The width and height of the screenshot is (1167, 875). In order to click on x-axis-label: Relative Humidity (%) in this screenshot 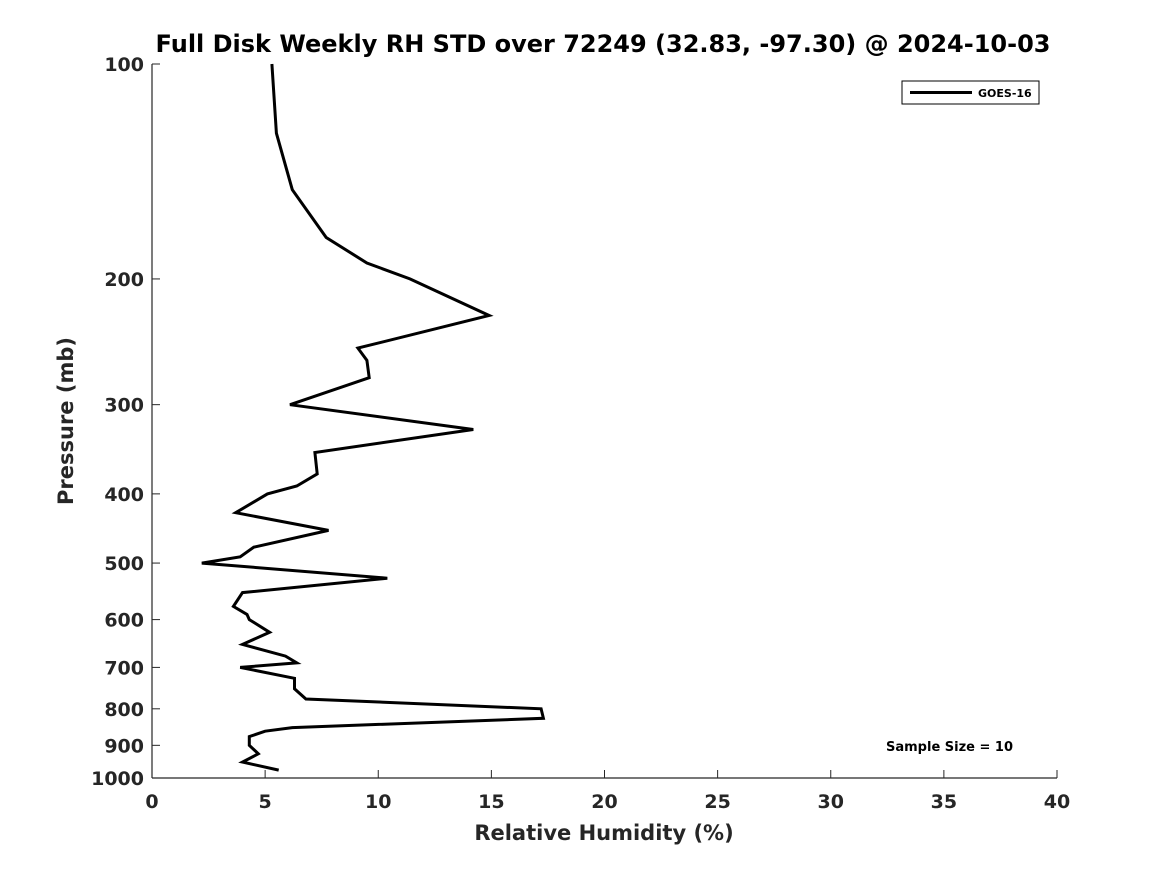, I will do `click(603, 833)`.